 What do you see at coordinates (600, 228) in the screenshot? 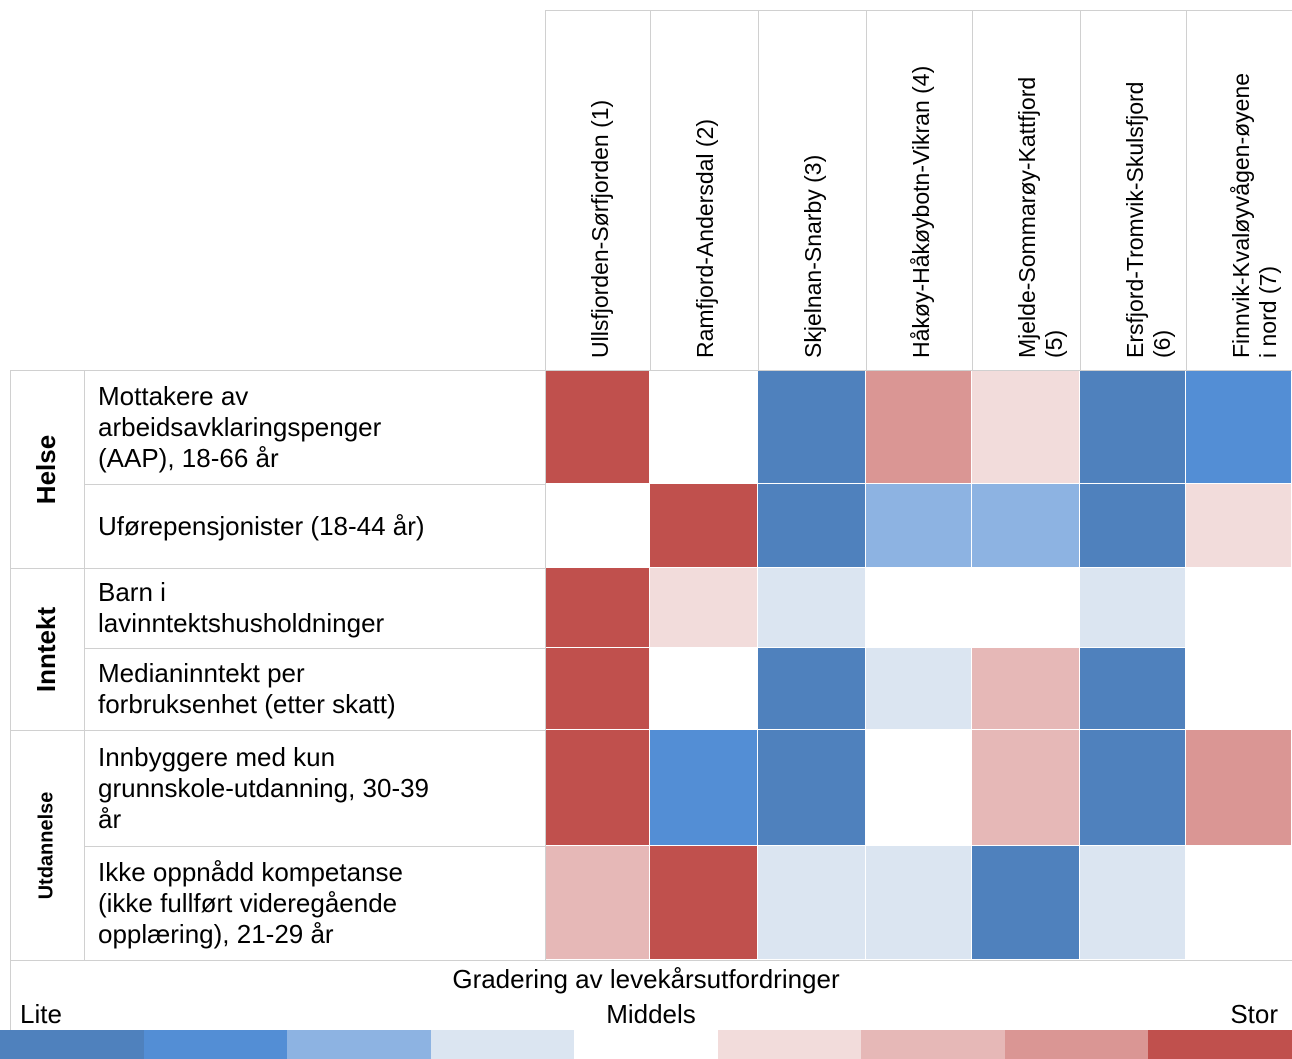
I see `column-header-text: Ullsfjorden-Sørfjorden (1)` at bounding box center [600, 228].